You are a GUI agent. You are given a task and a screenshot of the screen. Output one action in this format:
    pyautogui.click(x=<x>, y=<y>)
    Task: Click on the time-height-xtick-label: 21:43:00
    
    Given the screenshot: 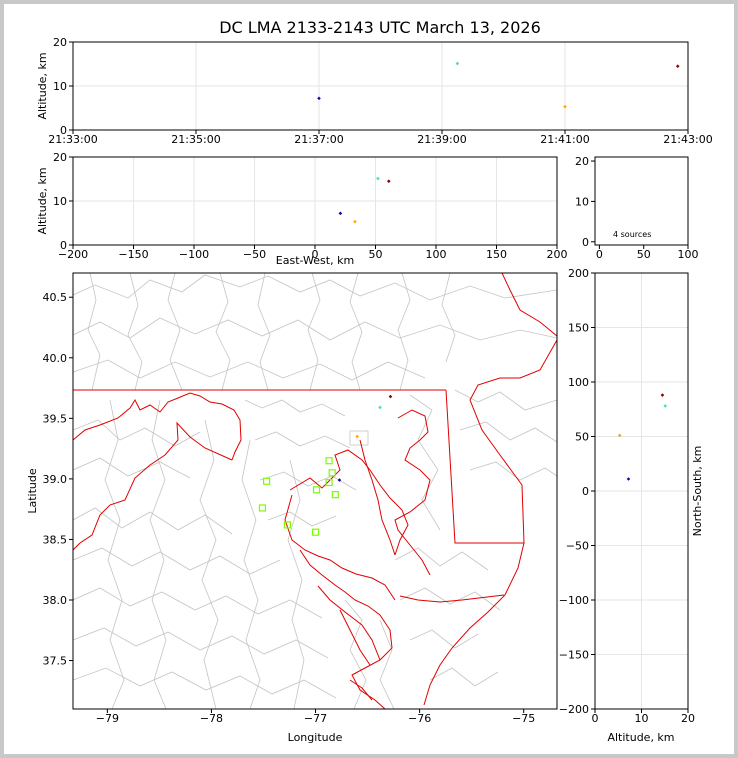 What is the action you would take?
    pyautogui.click(x=687, y=139)
    